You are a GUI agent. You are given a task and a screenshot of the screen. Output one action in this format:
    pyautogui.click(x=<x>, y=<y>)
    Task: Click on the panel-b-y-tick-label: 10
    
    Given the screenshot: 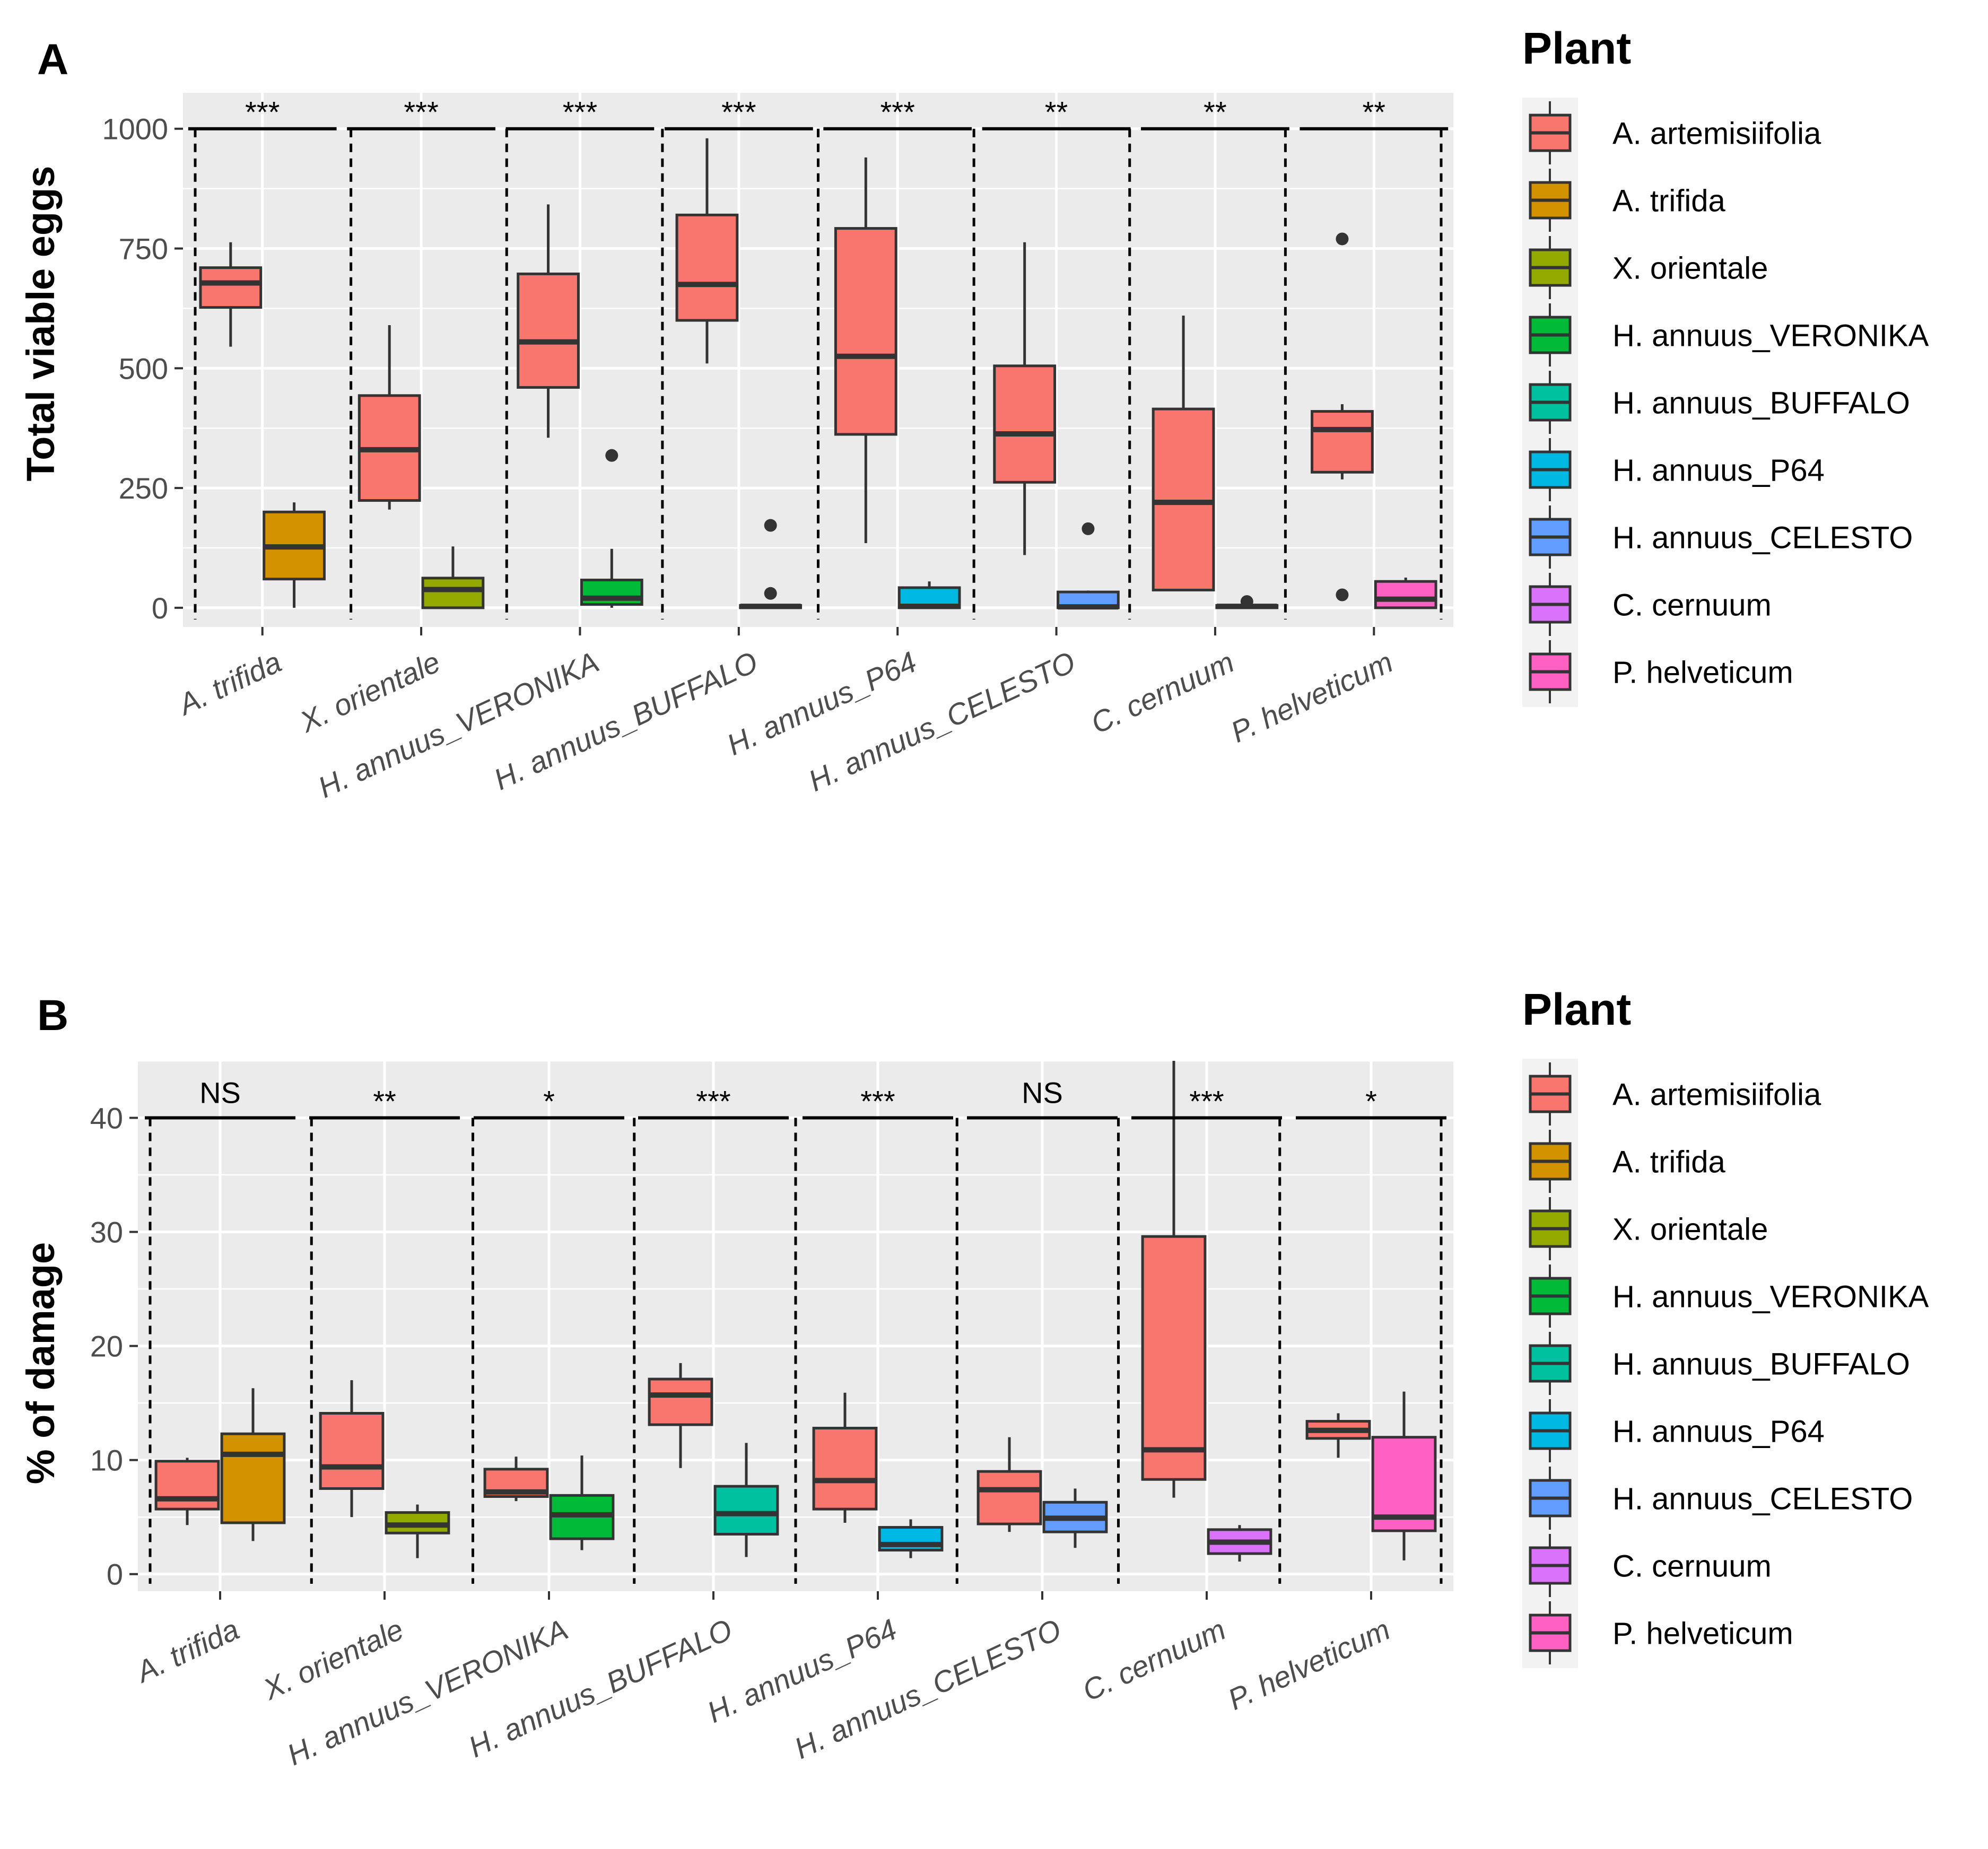 What is the action you would take?
    pyautogui.click(x=106, y=1460)
    